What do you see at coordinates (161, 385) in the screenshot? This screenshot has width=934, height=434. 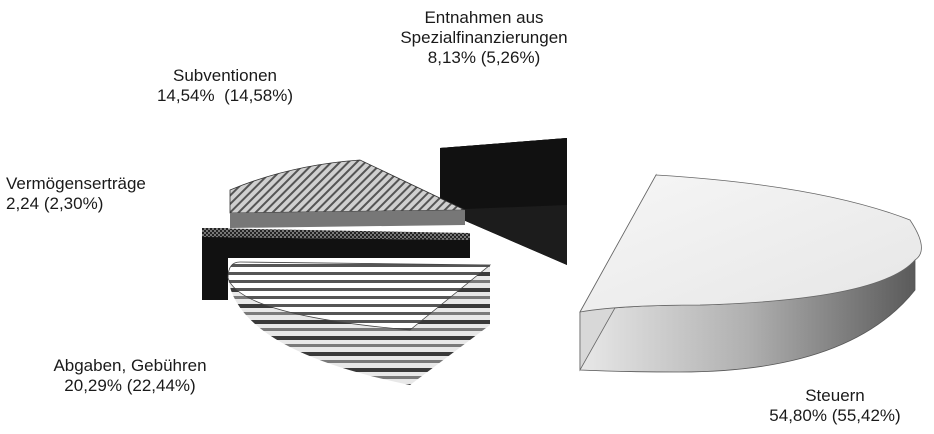 I see `label-abgaben-prev: (22,44%)` at bounding box center [161, 385].